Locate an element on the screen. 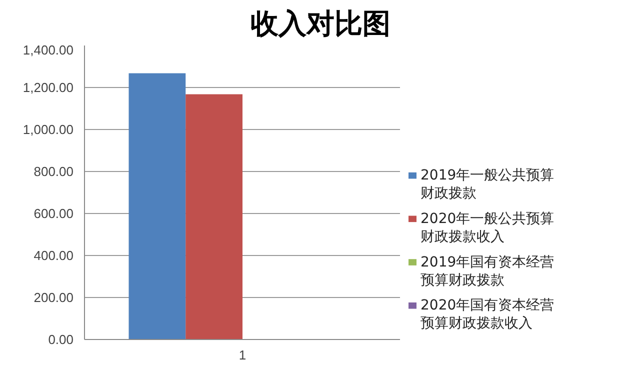 The width and height of the screenshot is (640, 373). y-tick-label: 1,200.00 is located at coordinates (48, 87).